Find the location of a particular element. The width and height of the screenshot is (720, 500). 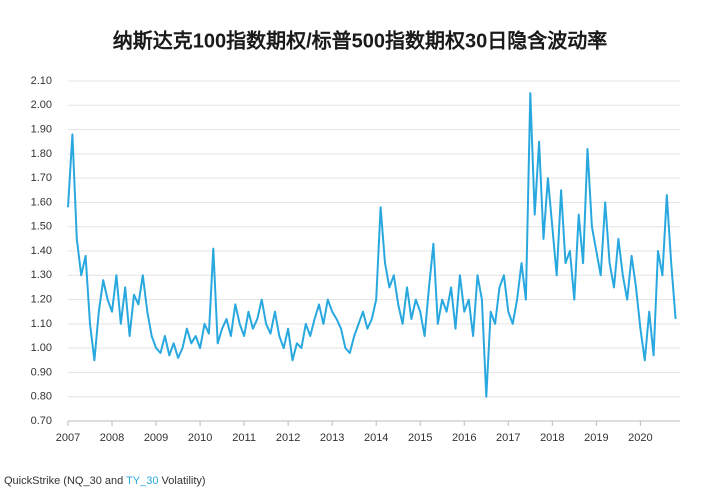

y-tick-label: 1.90 is located at coordinates (41, 129).